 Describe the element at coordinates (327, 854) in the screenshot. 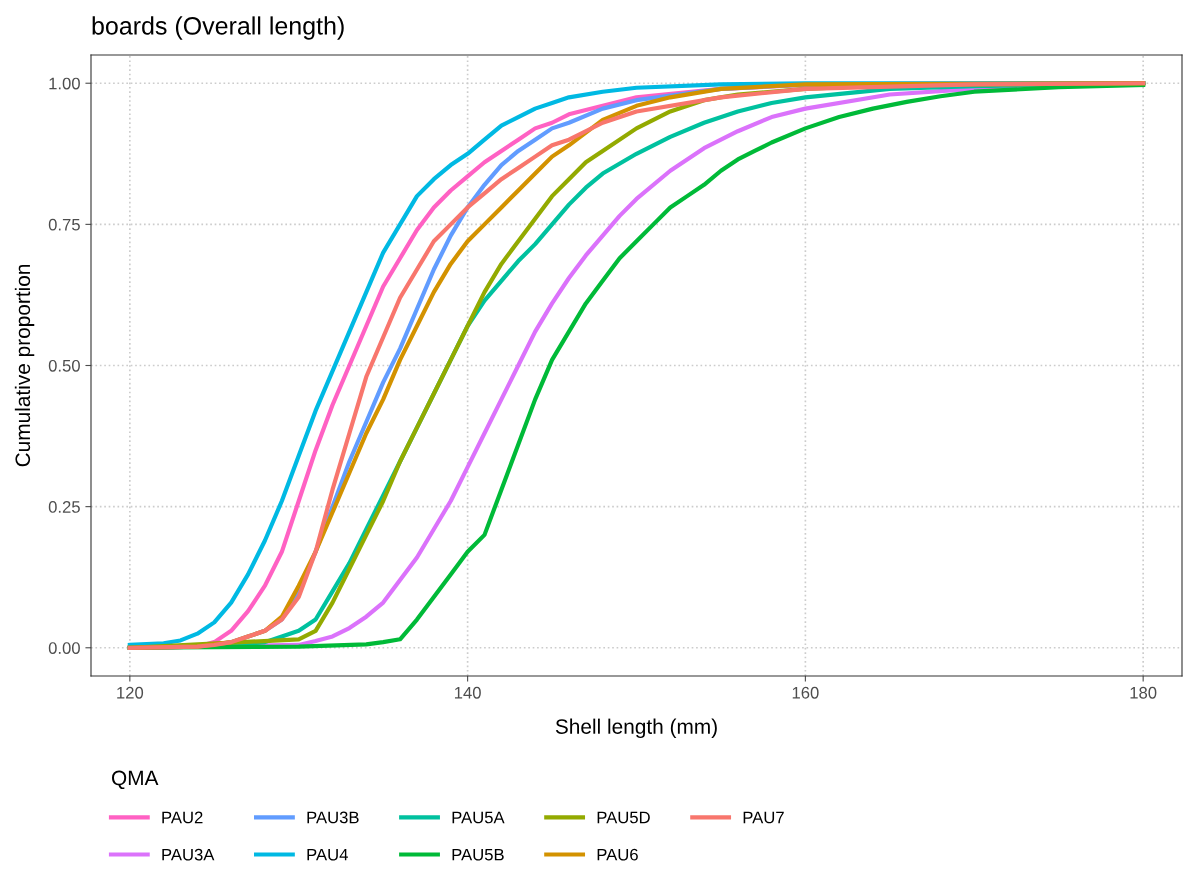

I see `legend-label: PAU4` at that location.